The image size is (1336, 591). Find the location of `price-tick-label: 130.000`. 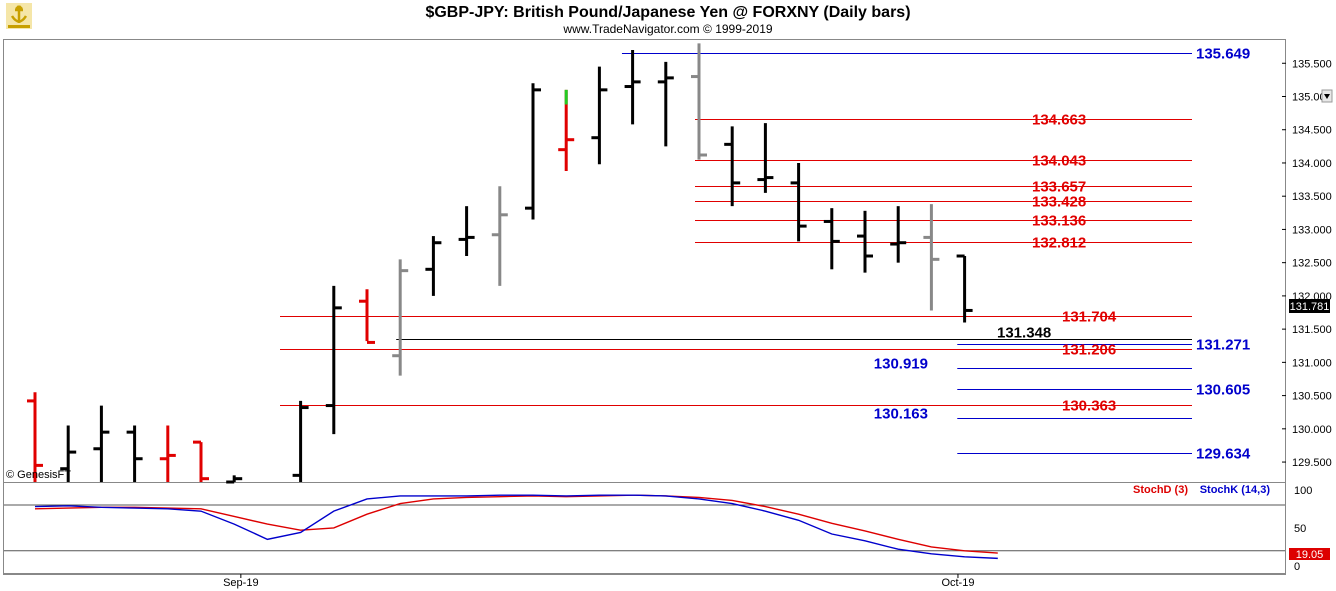

price-tick-label: 130.000 is located at coordinates (1312, 430).